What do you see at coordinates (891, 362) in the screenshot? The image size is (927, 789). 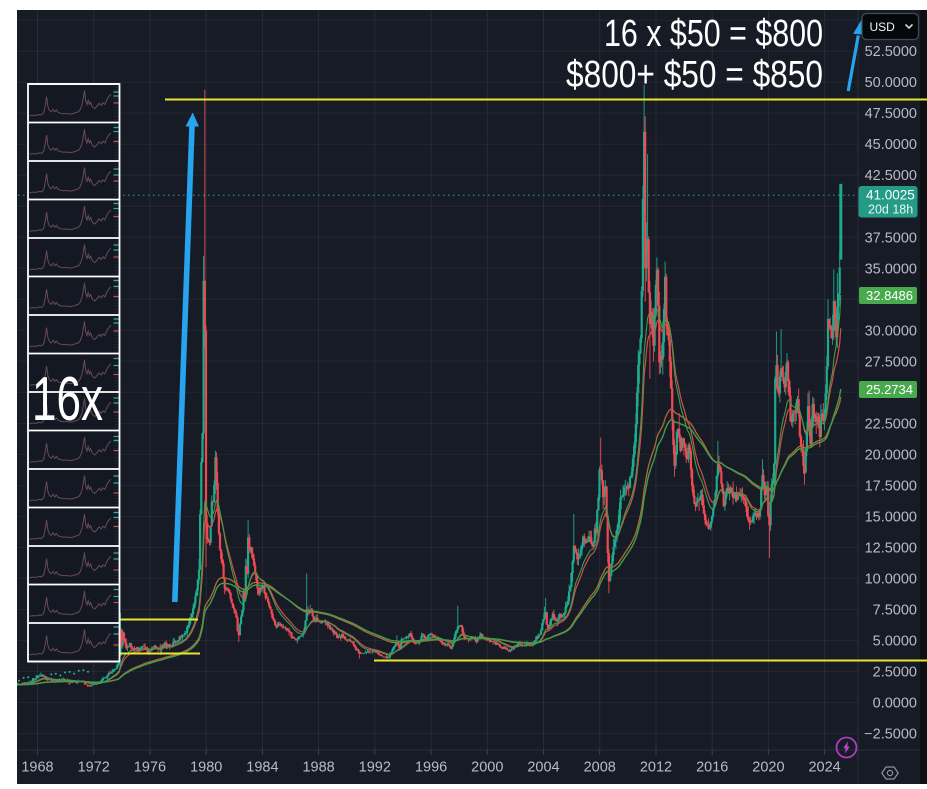 I see `svg-text: 27.5000` at bounding box center [891, 362].